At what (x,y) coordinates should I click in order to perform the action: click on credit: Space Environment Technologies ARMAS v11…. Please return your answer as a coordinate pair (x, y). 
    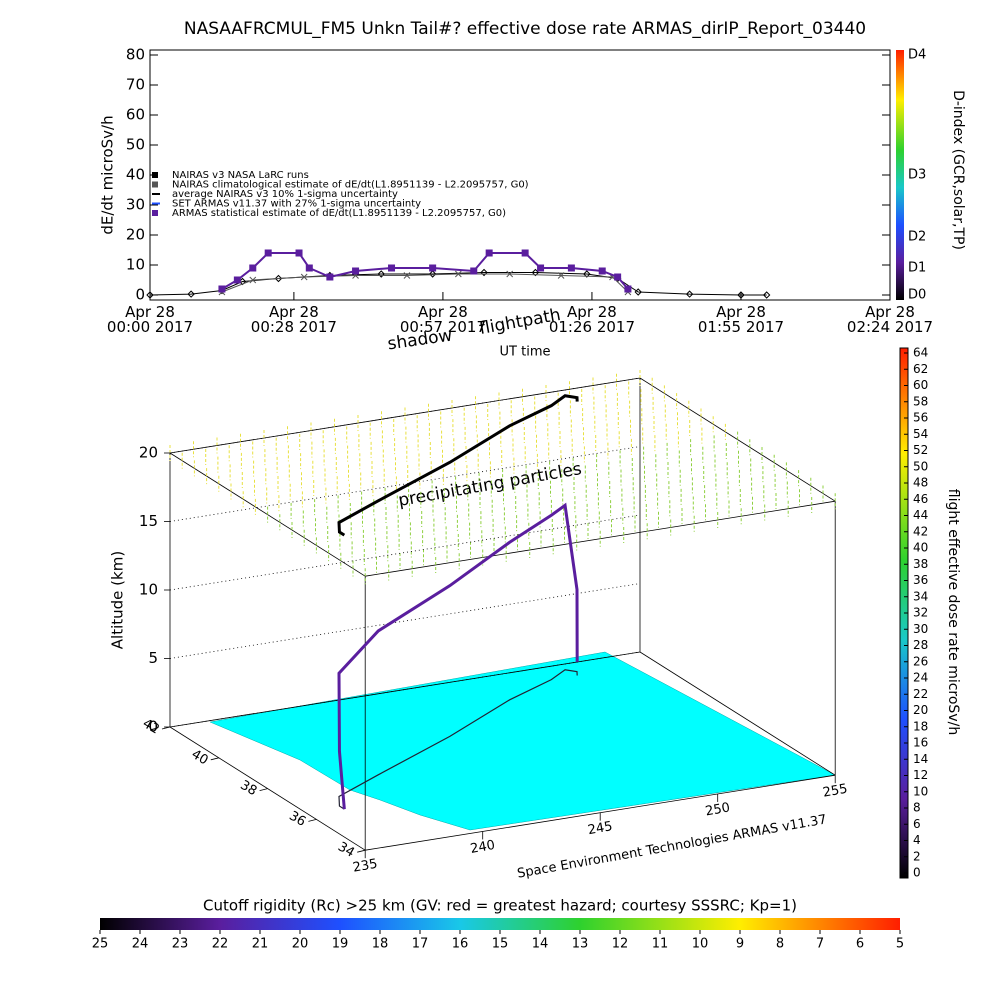
    Looking at the image, I should click on (672, 846).